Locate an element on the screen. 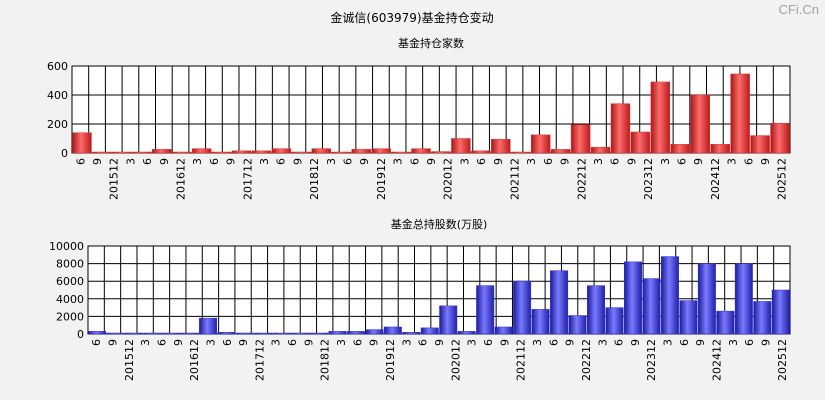 Image resolution: width=825 pixels, height=400 pixels. count-chart-x-tick-label: 202112 is located at coordinates (514, 179).